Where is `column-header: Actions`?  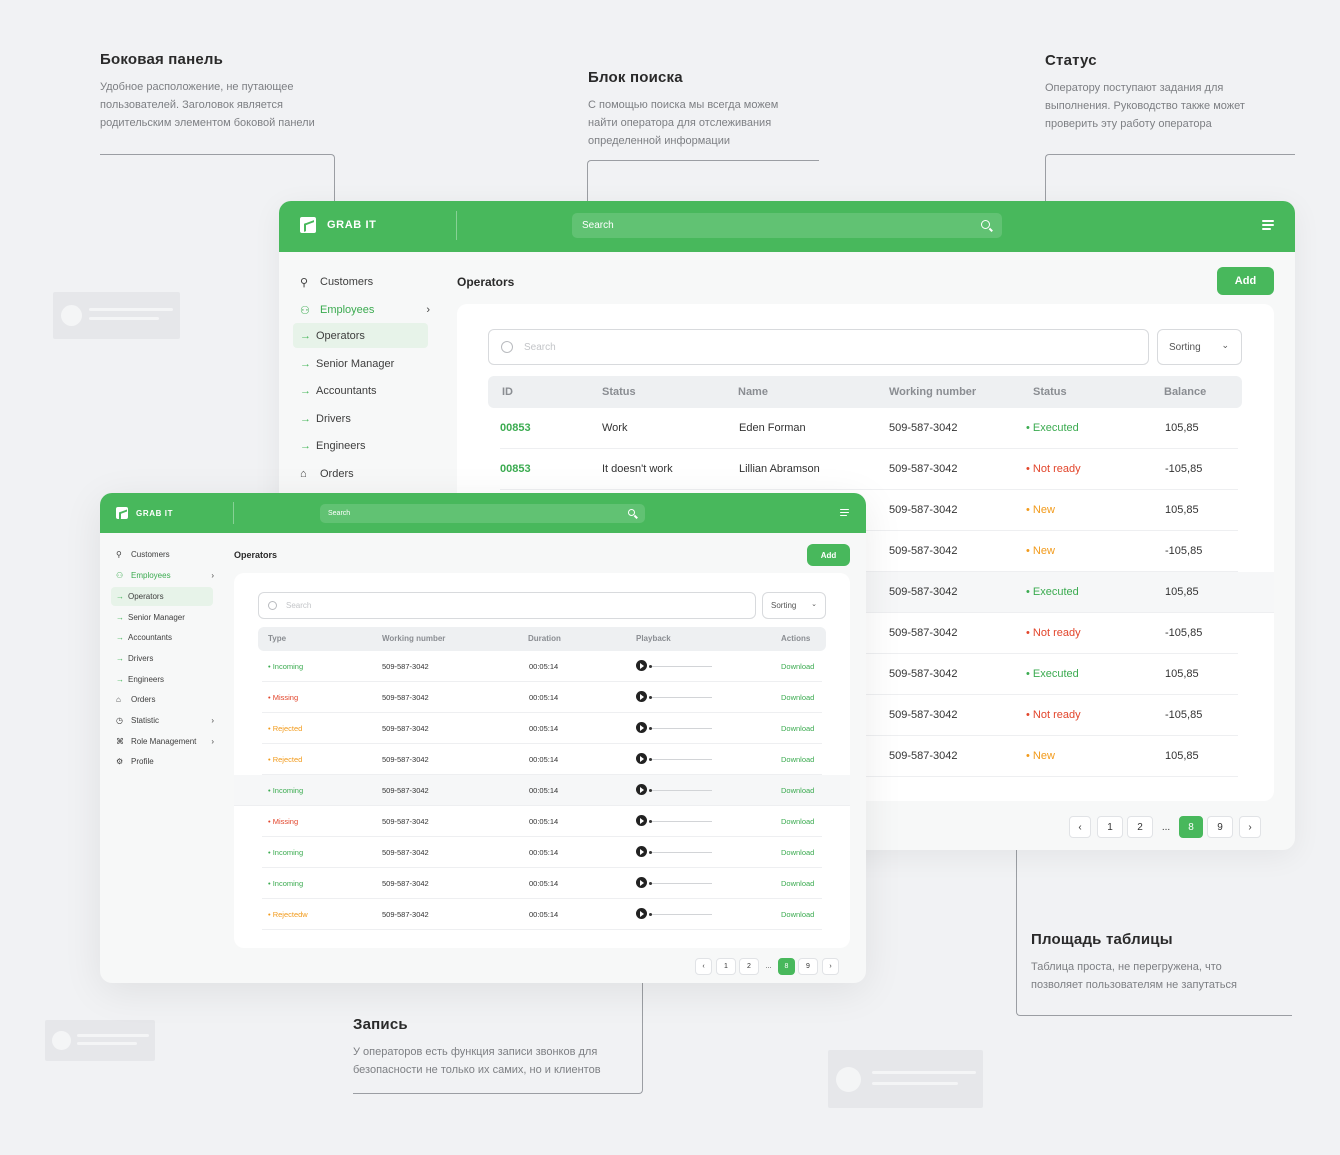 column-header: Actions is located at coordinates (796, 638).